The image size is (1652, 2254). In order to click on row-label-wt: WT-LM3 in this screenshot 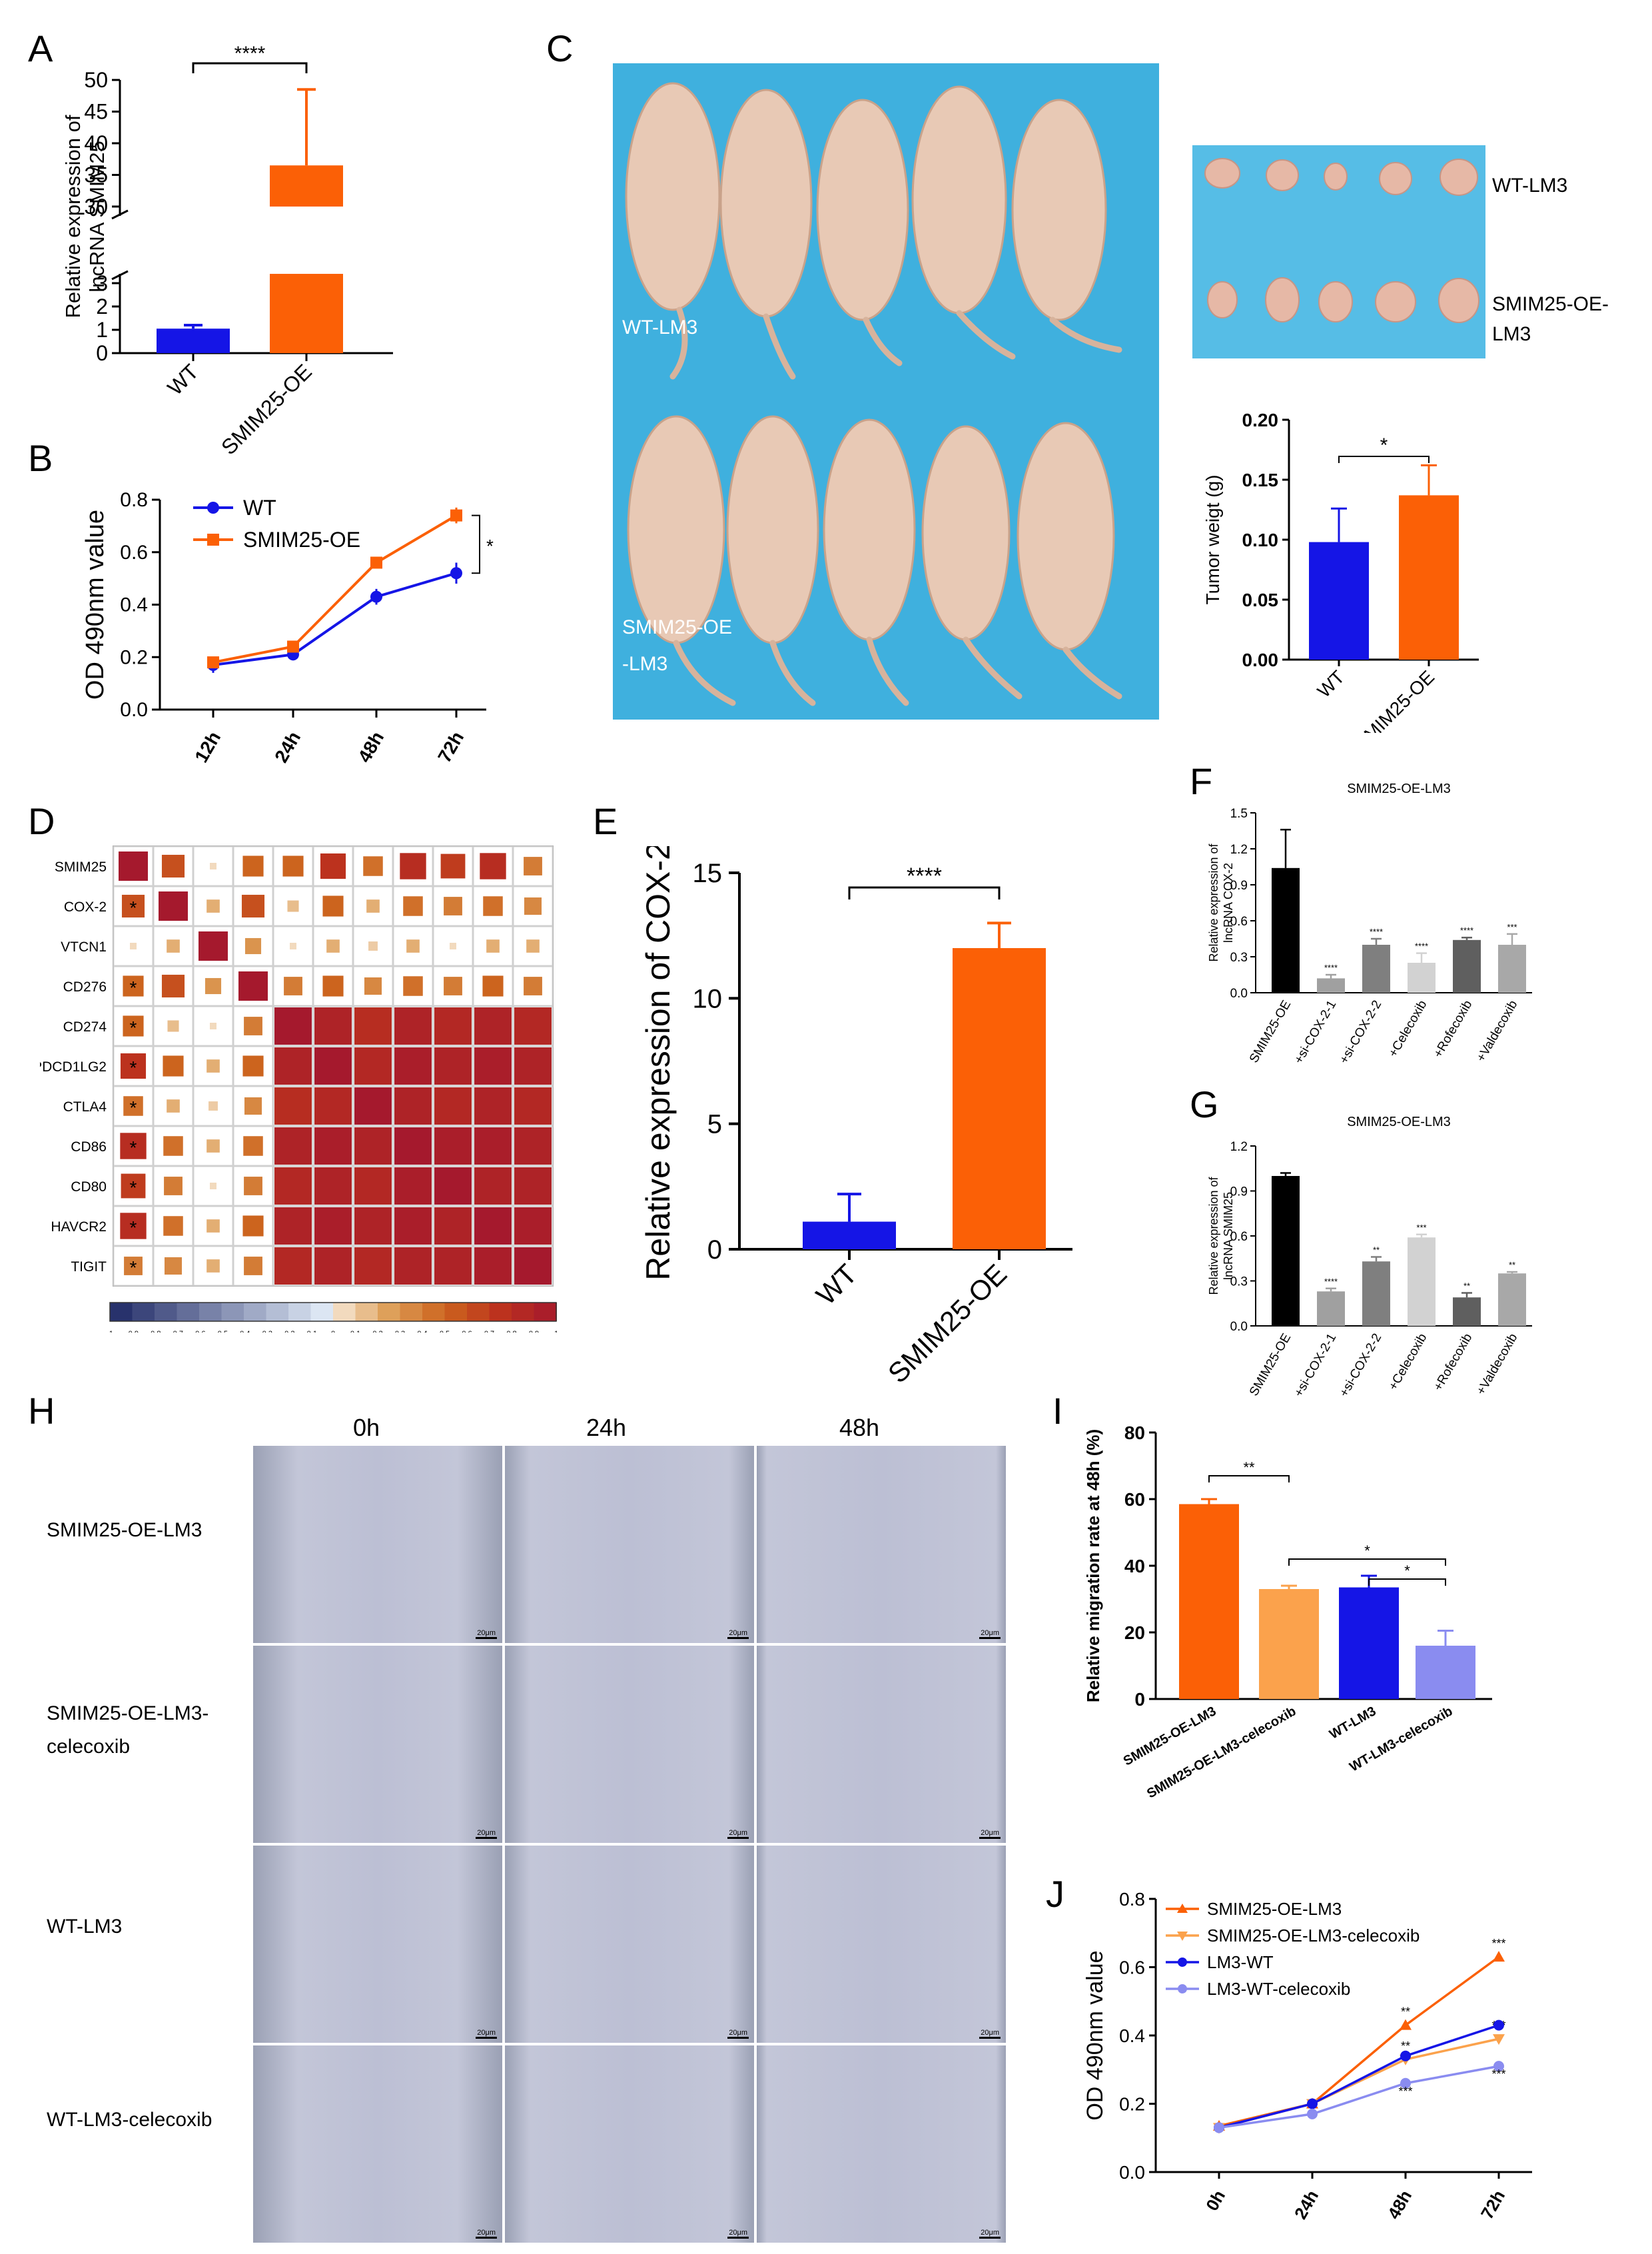, I will do `click(85, 1927)`.